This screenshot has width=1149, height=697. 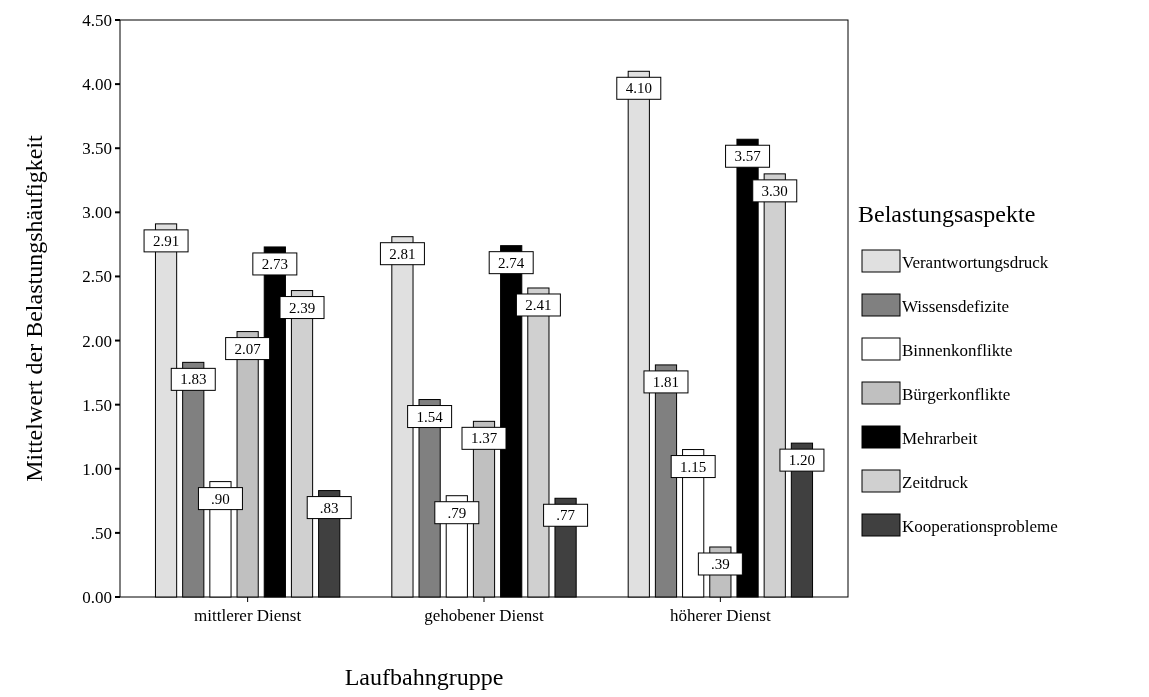 I want to click on legend-title: Belastungsaspekte, so click(x=947, y=214).